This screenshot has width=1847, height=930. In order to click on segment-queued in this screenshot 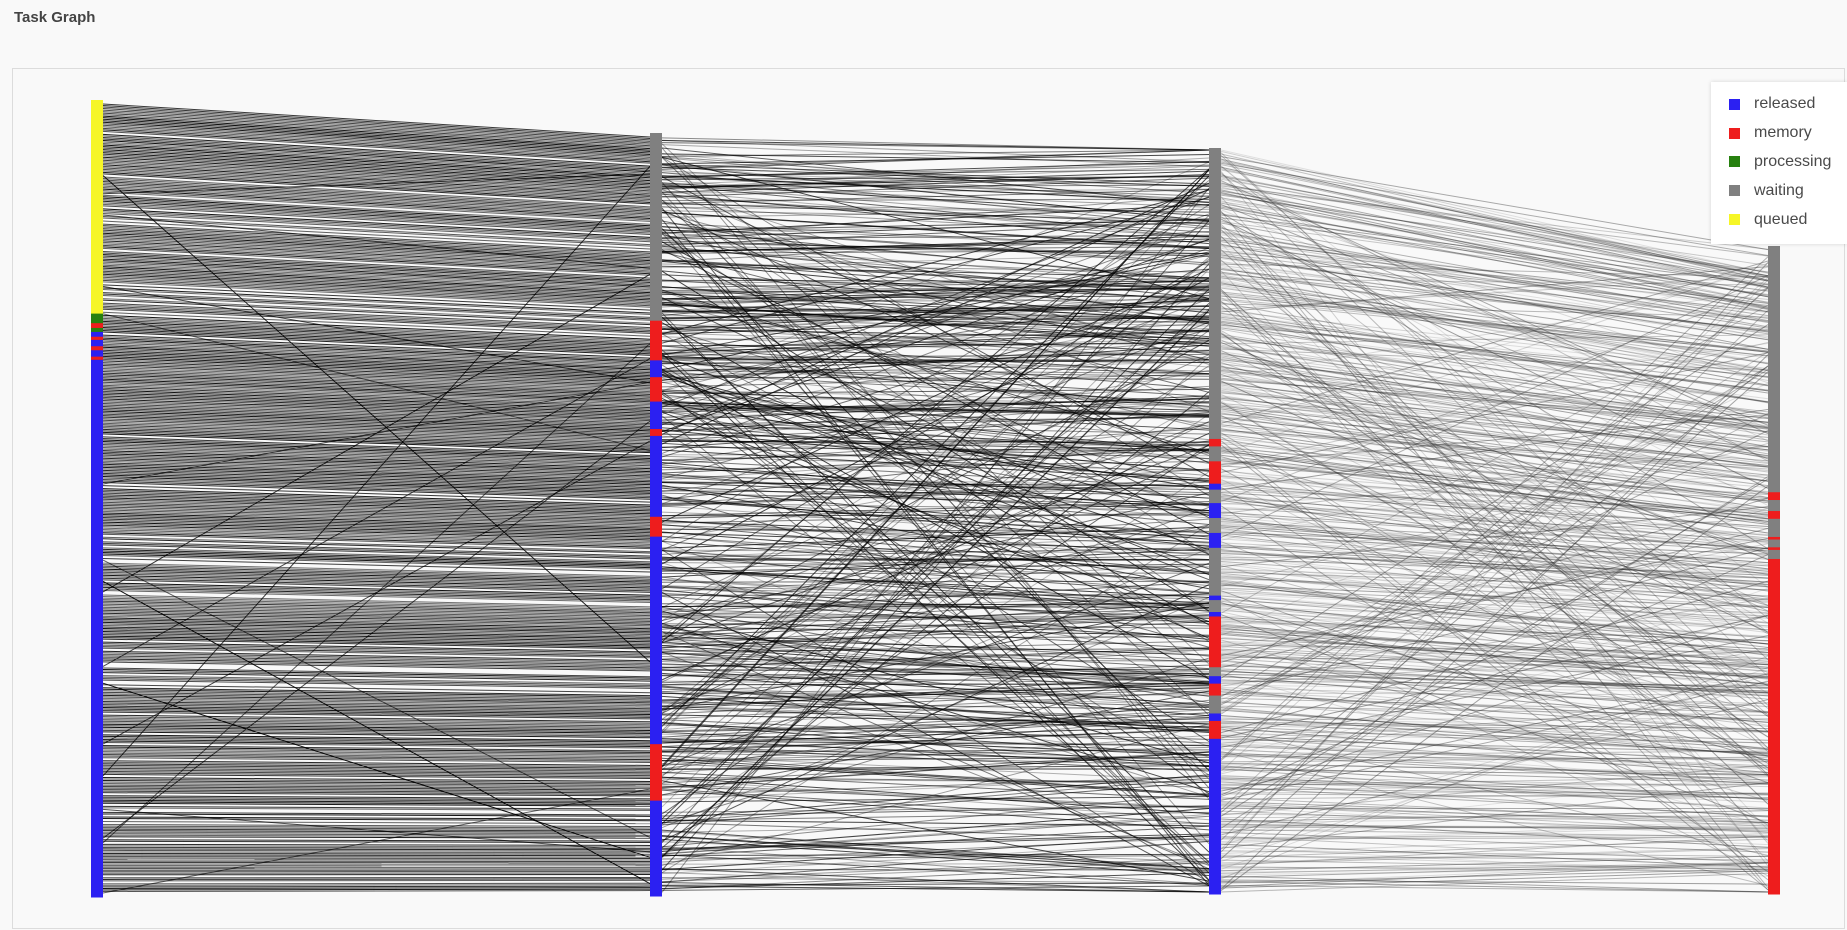, I will do `click(97, 207)`.